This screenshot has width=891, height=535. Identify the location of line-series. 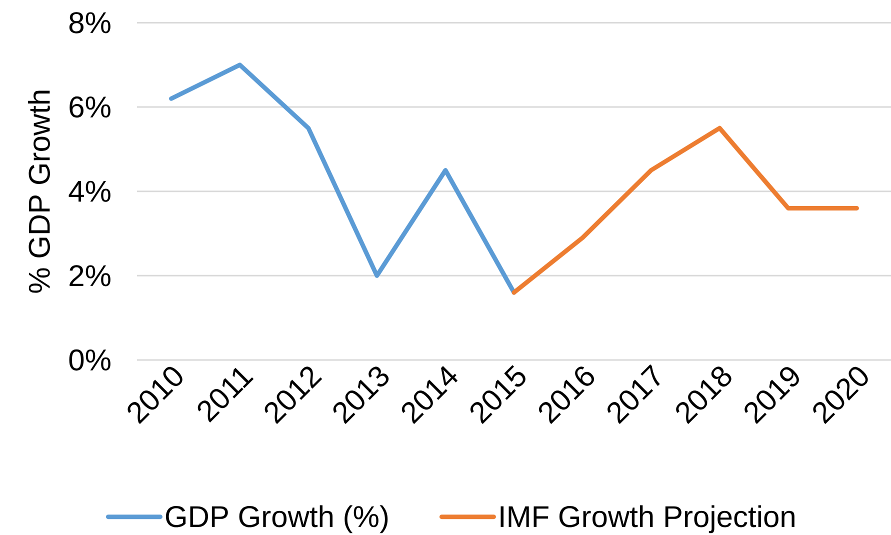
(685, 210).